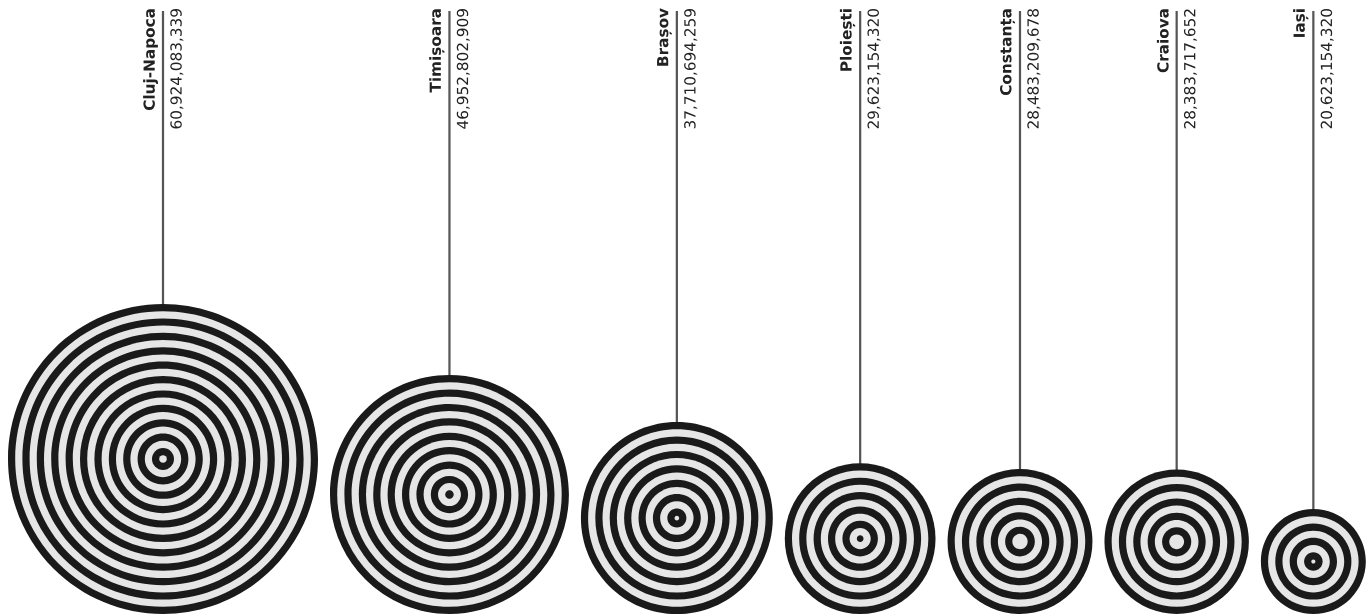 This screenshot has width=1371, height=614. Describe the element at coordinates (437, 51) in the screenshot. I see `category-label: Timișoara` at that location.